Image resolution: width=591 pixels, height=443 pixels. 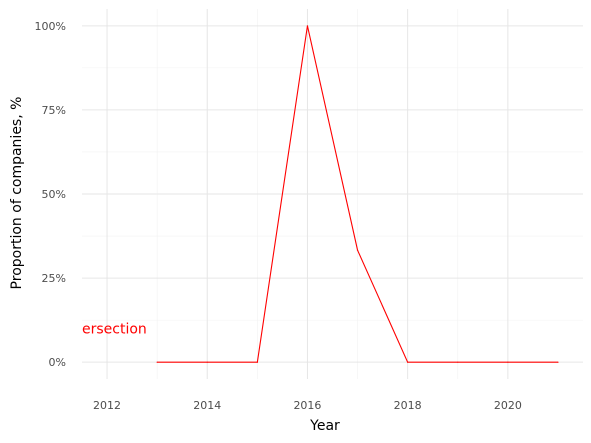 I want to click on x-axis-title: Year, so click(x=324, y=426).